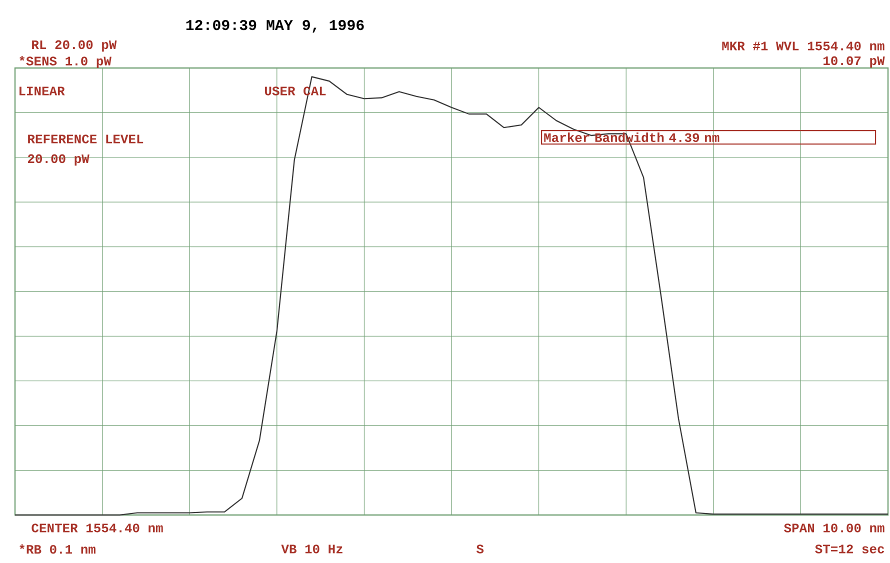 Image resolution: width=890 pixels, height=563 pixels. Describe the element at coordinates (66, 62) in the screenshot. I see `text: *SENS 1.0 pW` at that location.